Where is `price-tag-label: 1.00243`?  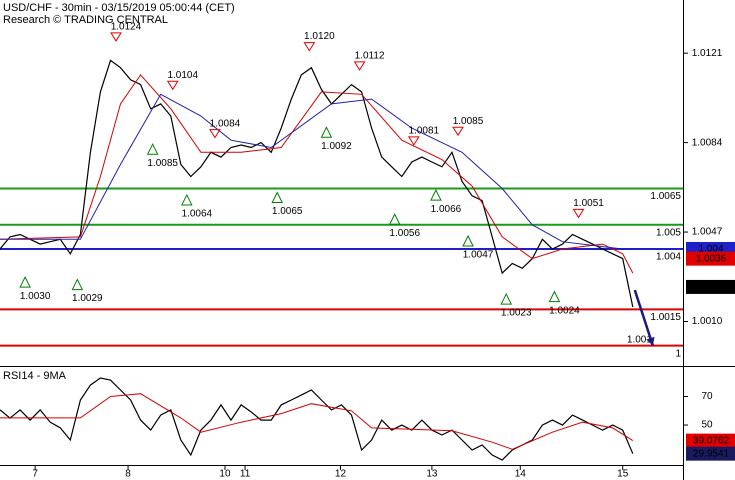
price-tag-label: 1.00243 is located at coordinates (711, 287).